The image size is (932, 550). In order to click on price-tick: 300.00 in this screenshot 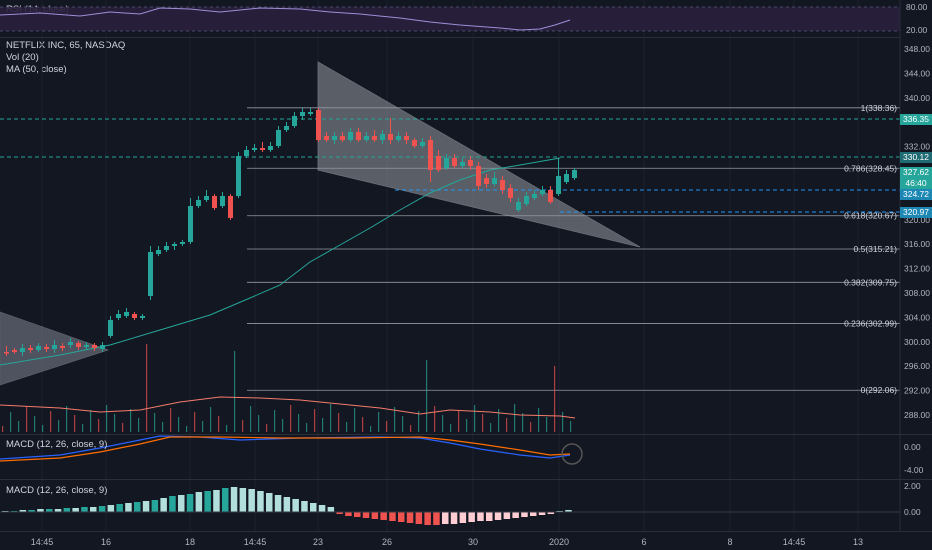, I will do `click(917, 342)`.